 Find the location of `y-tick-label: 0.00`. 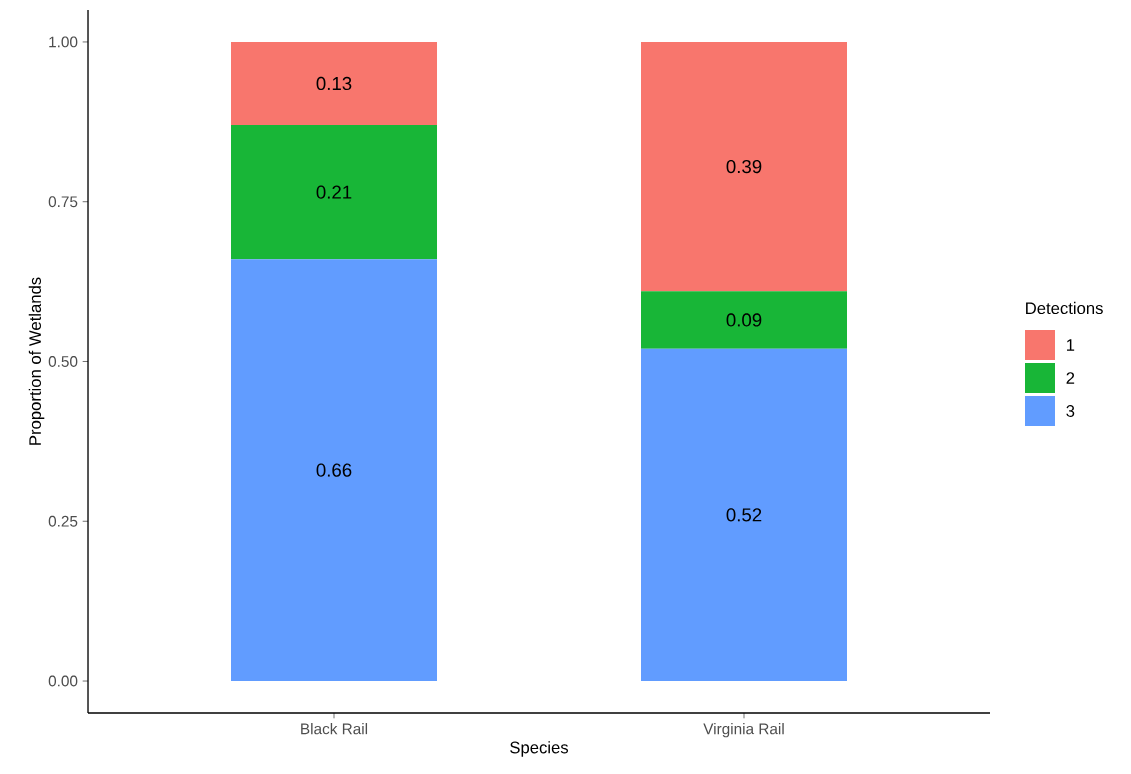

y-tick-label: 0.00 is located at coordinates (63, 681).